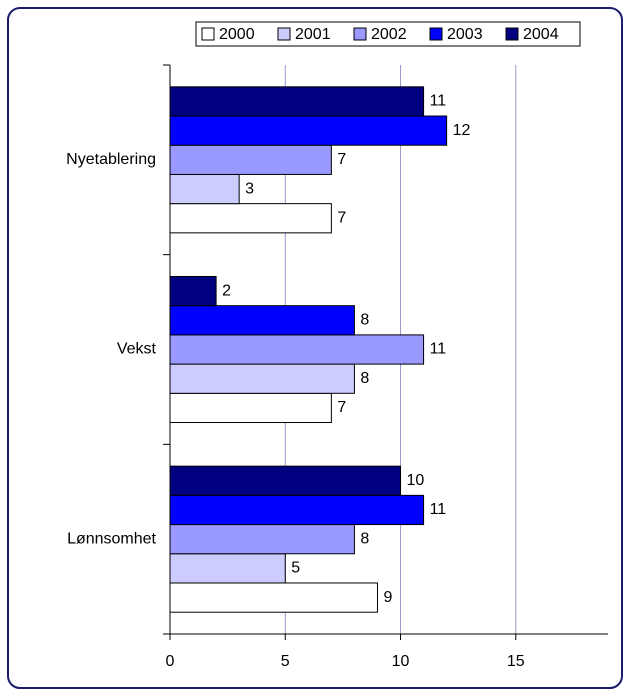 The image size is (630, 695). Describe the element at coordinates (465, 34) in the screenshot. I see `legend-label: 2003` at that location.